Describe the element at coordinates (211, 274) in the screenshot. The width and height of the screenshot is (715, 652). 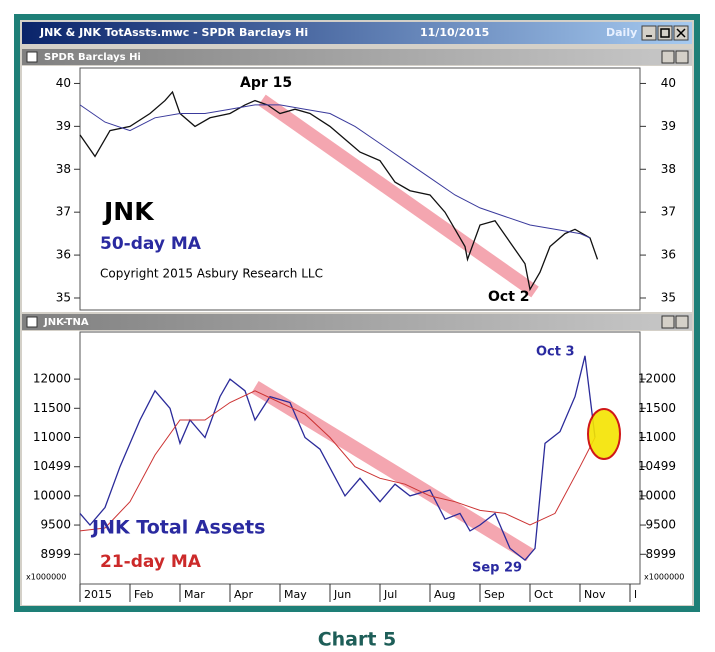
I see `annotation: Copyright 2015 Asbury Research LLC` at that location.